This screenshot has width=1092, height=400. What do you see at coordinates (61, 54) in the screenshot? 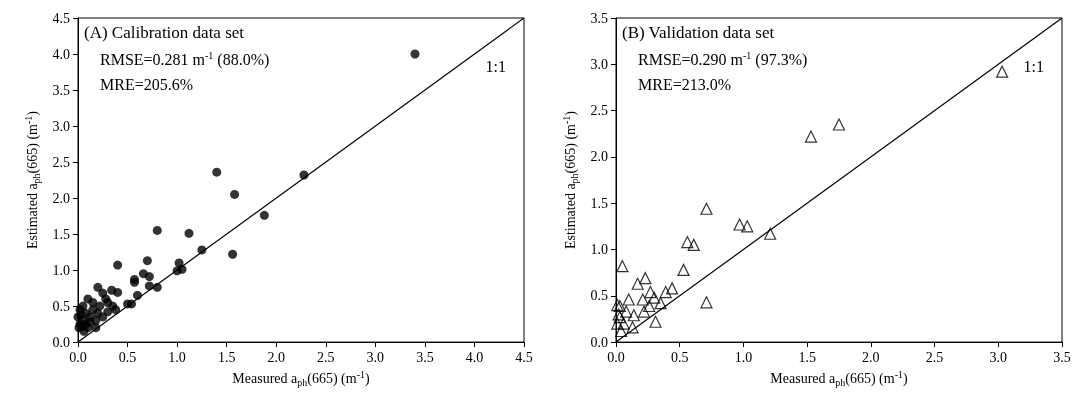
I see `y-tick-label: 4.0` at bounding box center [61, 54].